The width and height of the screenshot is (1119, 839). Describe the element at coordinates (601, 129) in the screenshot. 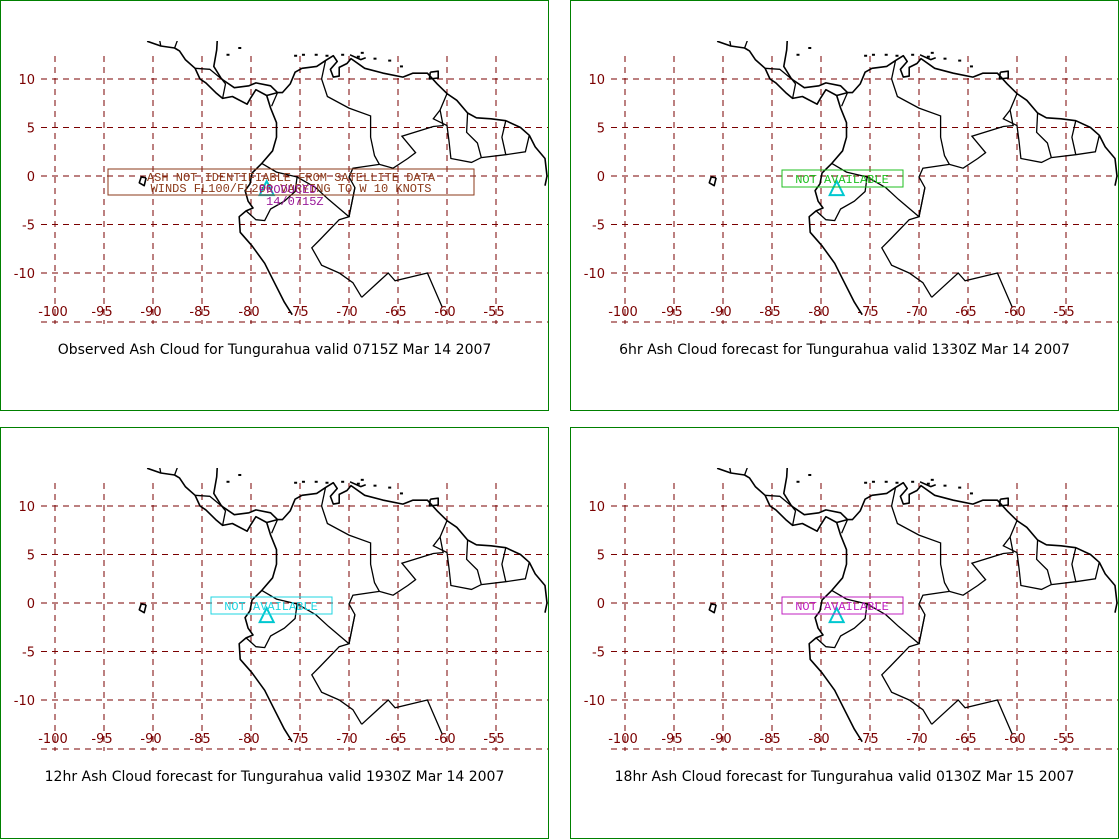

I see `y-tick-label: 5` at that location.